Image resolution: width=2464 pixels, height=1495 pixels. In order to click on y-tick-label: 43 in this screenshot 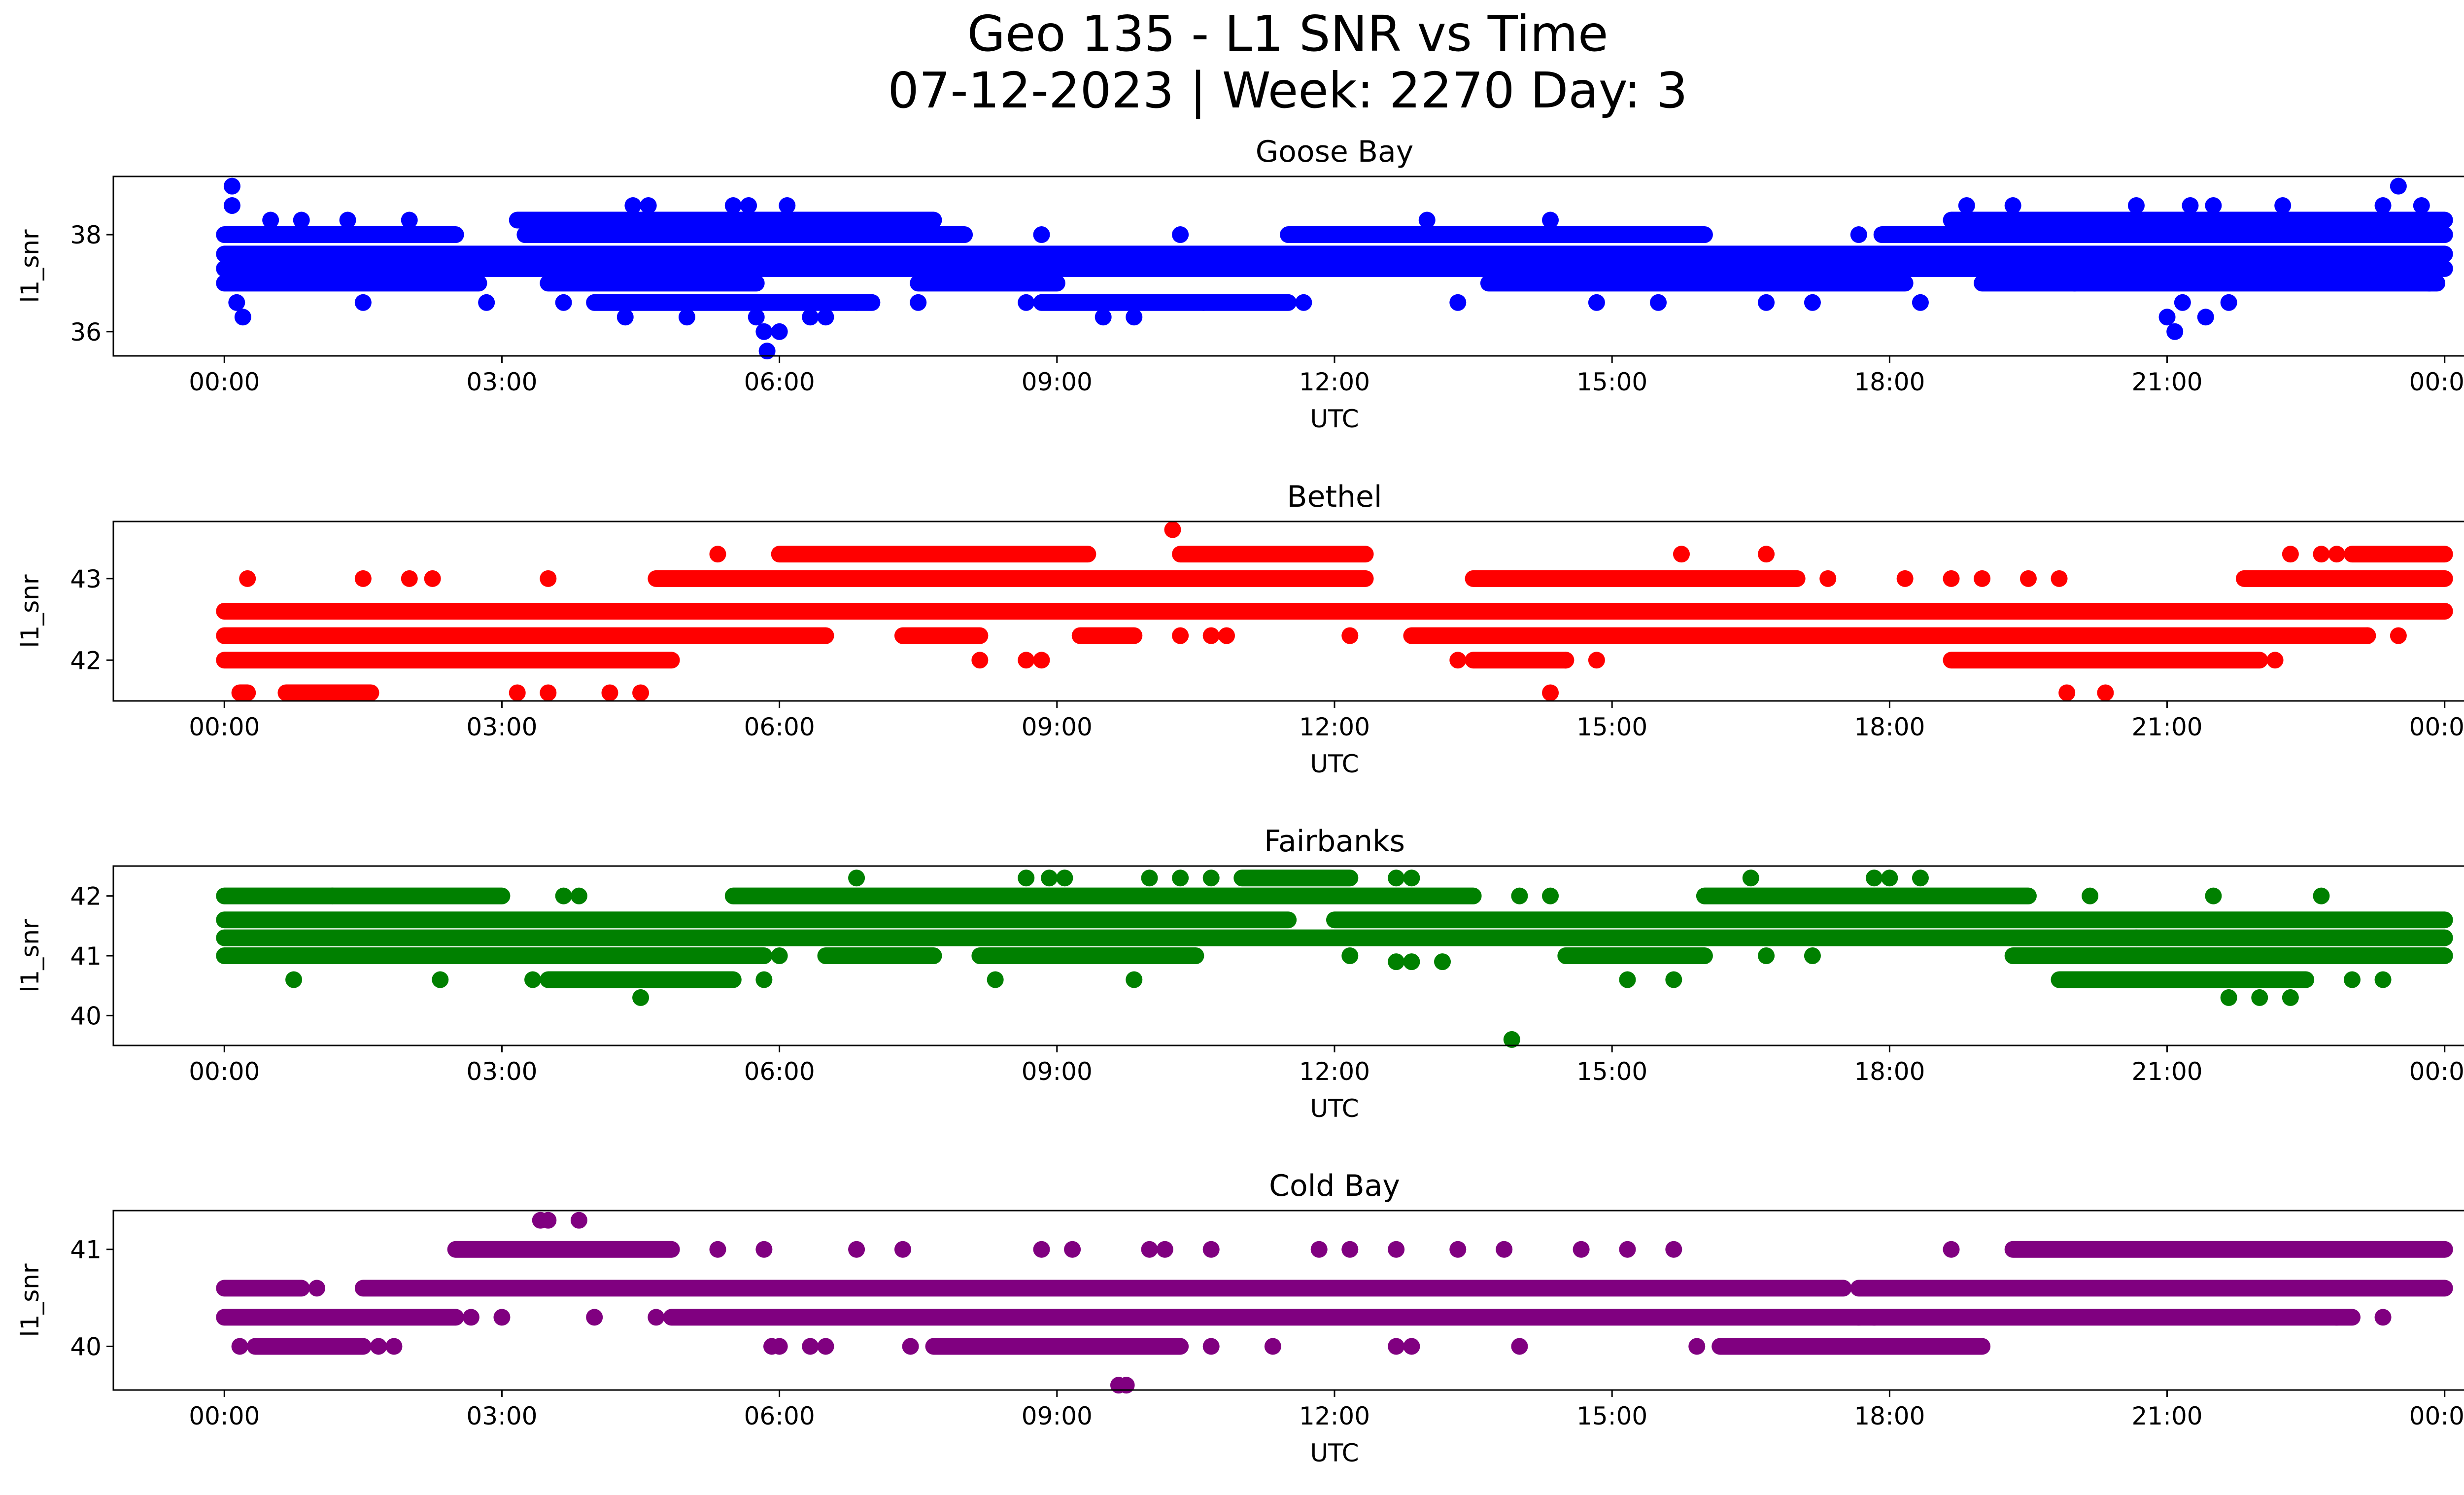, I will do `click(86, 579)`.